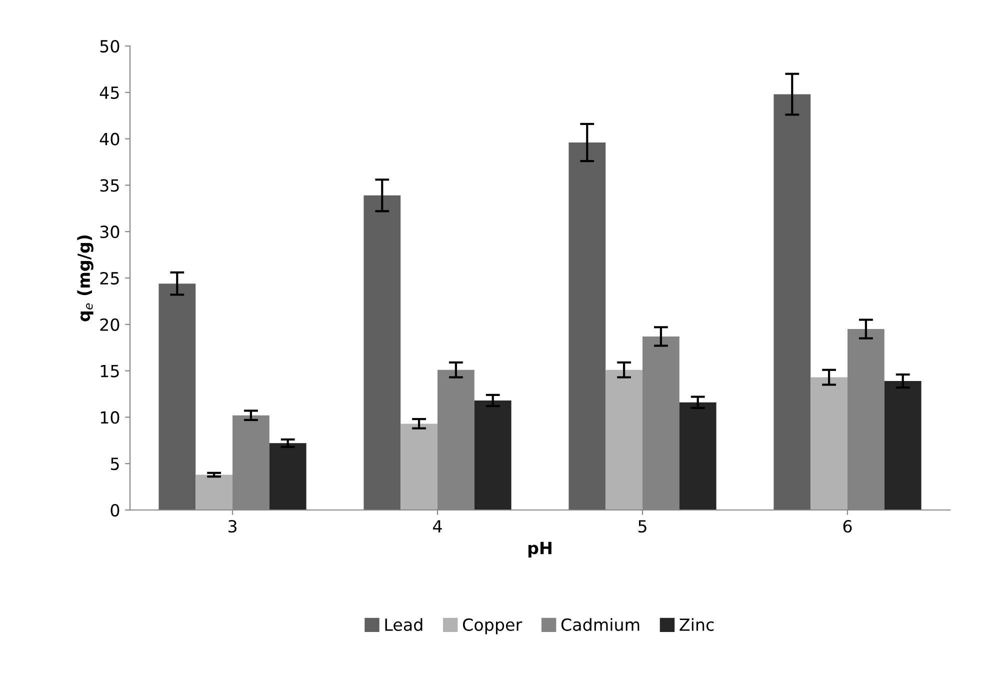  I want to click on x-axis-title: pH, so click(540, 550).